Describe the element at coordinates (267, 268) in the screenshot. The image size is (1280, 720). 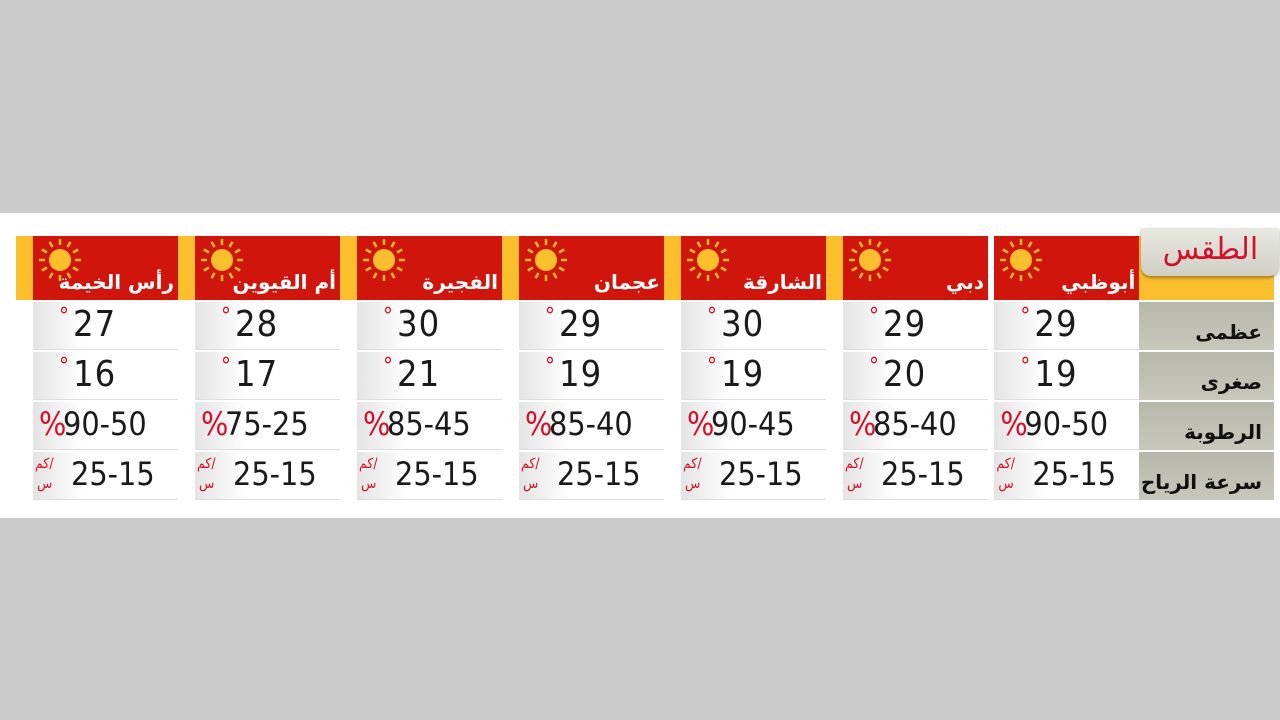
I see `city-header: أم القيوين` at that location.